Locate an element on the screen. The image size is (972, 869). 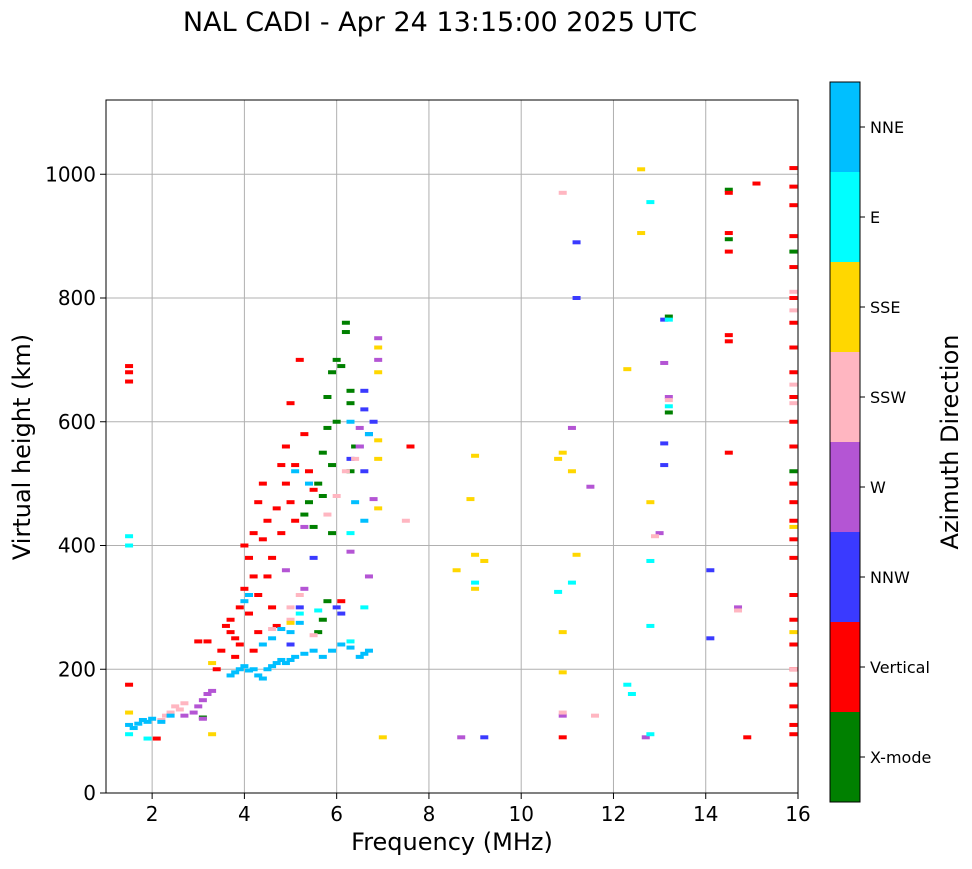
chart-title: NAL CADI - Apr 24 13:15:00 2025 UTC is located at coordinates (440, 22).